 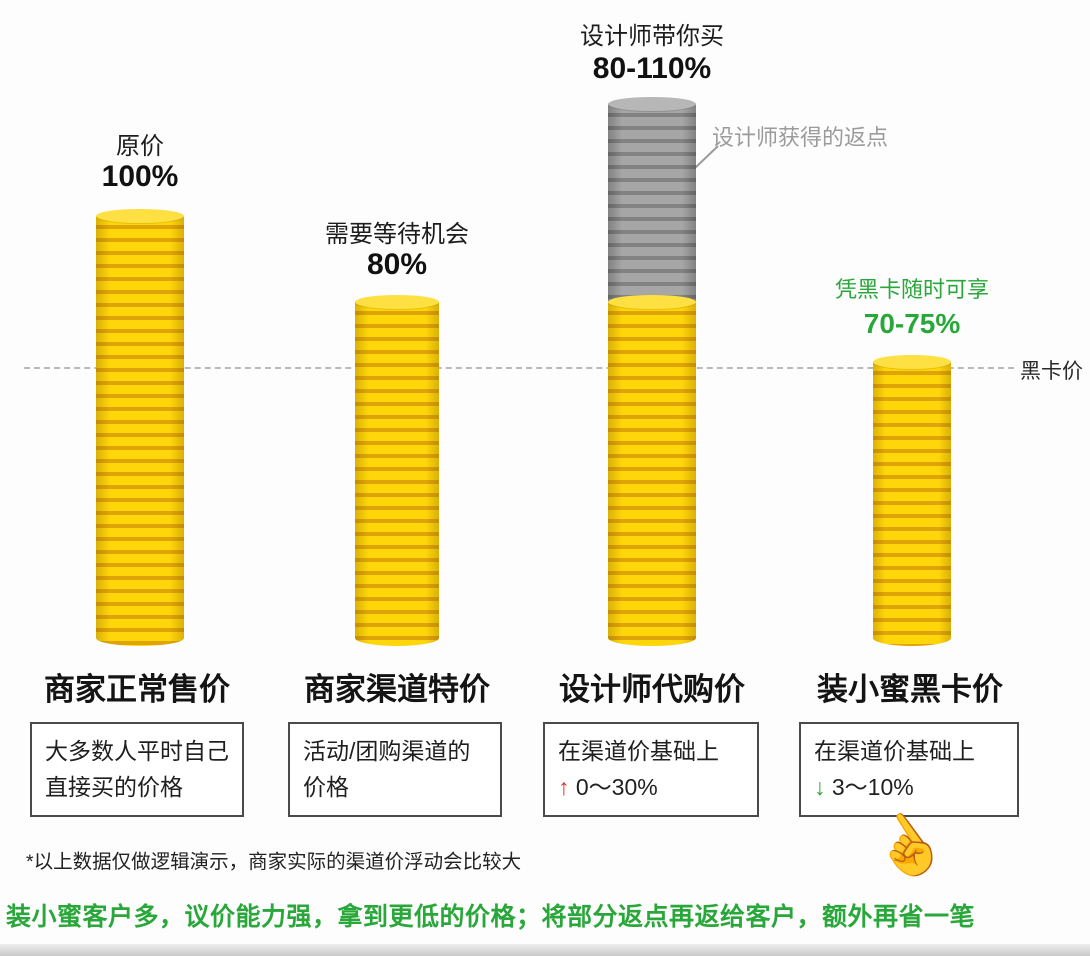 I want to click on col3-note-line1: 在渠道价基础上, so click(x=638, y=751).